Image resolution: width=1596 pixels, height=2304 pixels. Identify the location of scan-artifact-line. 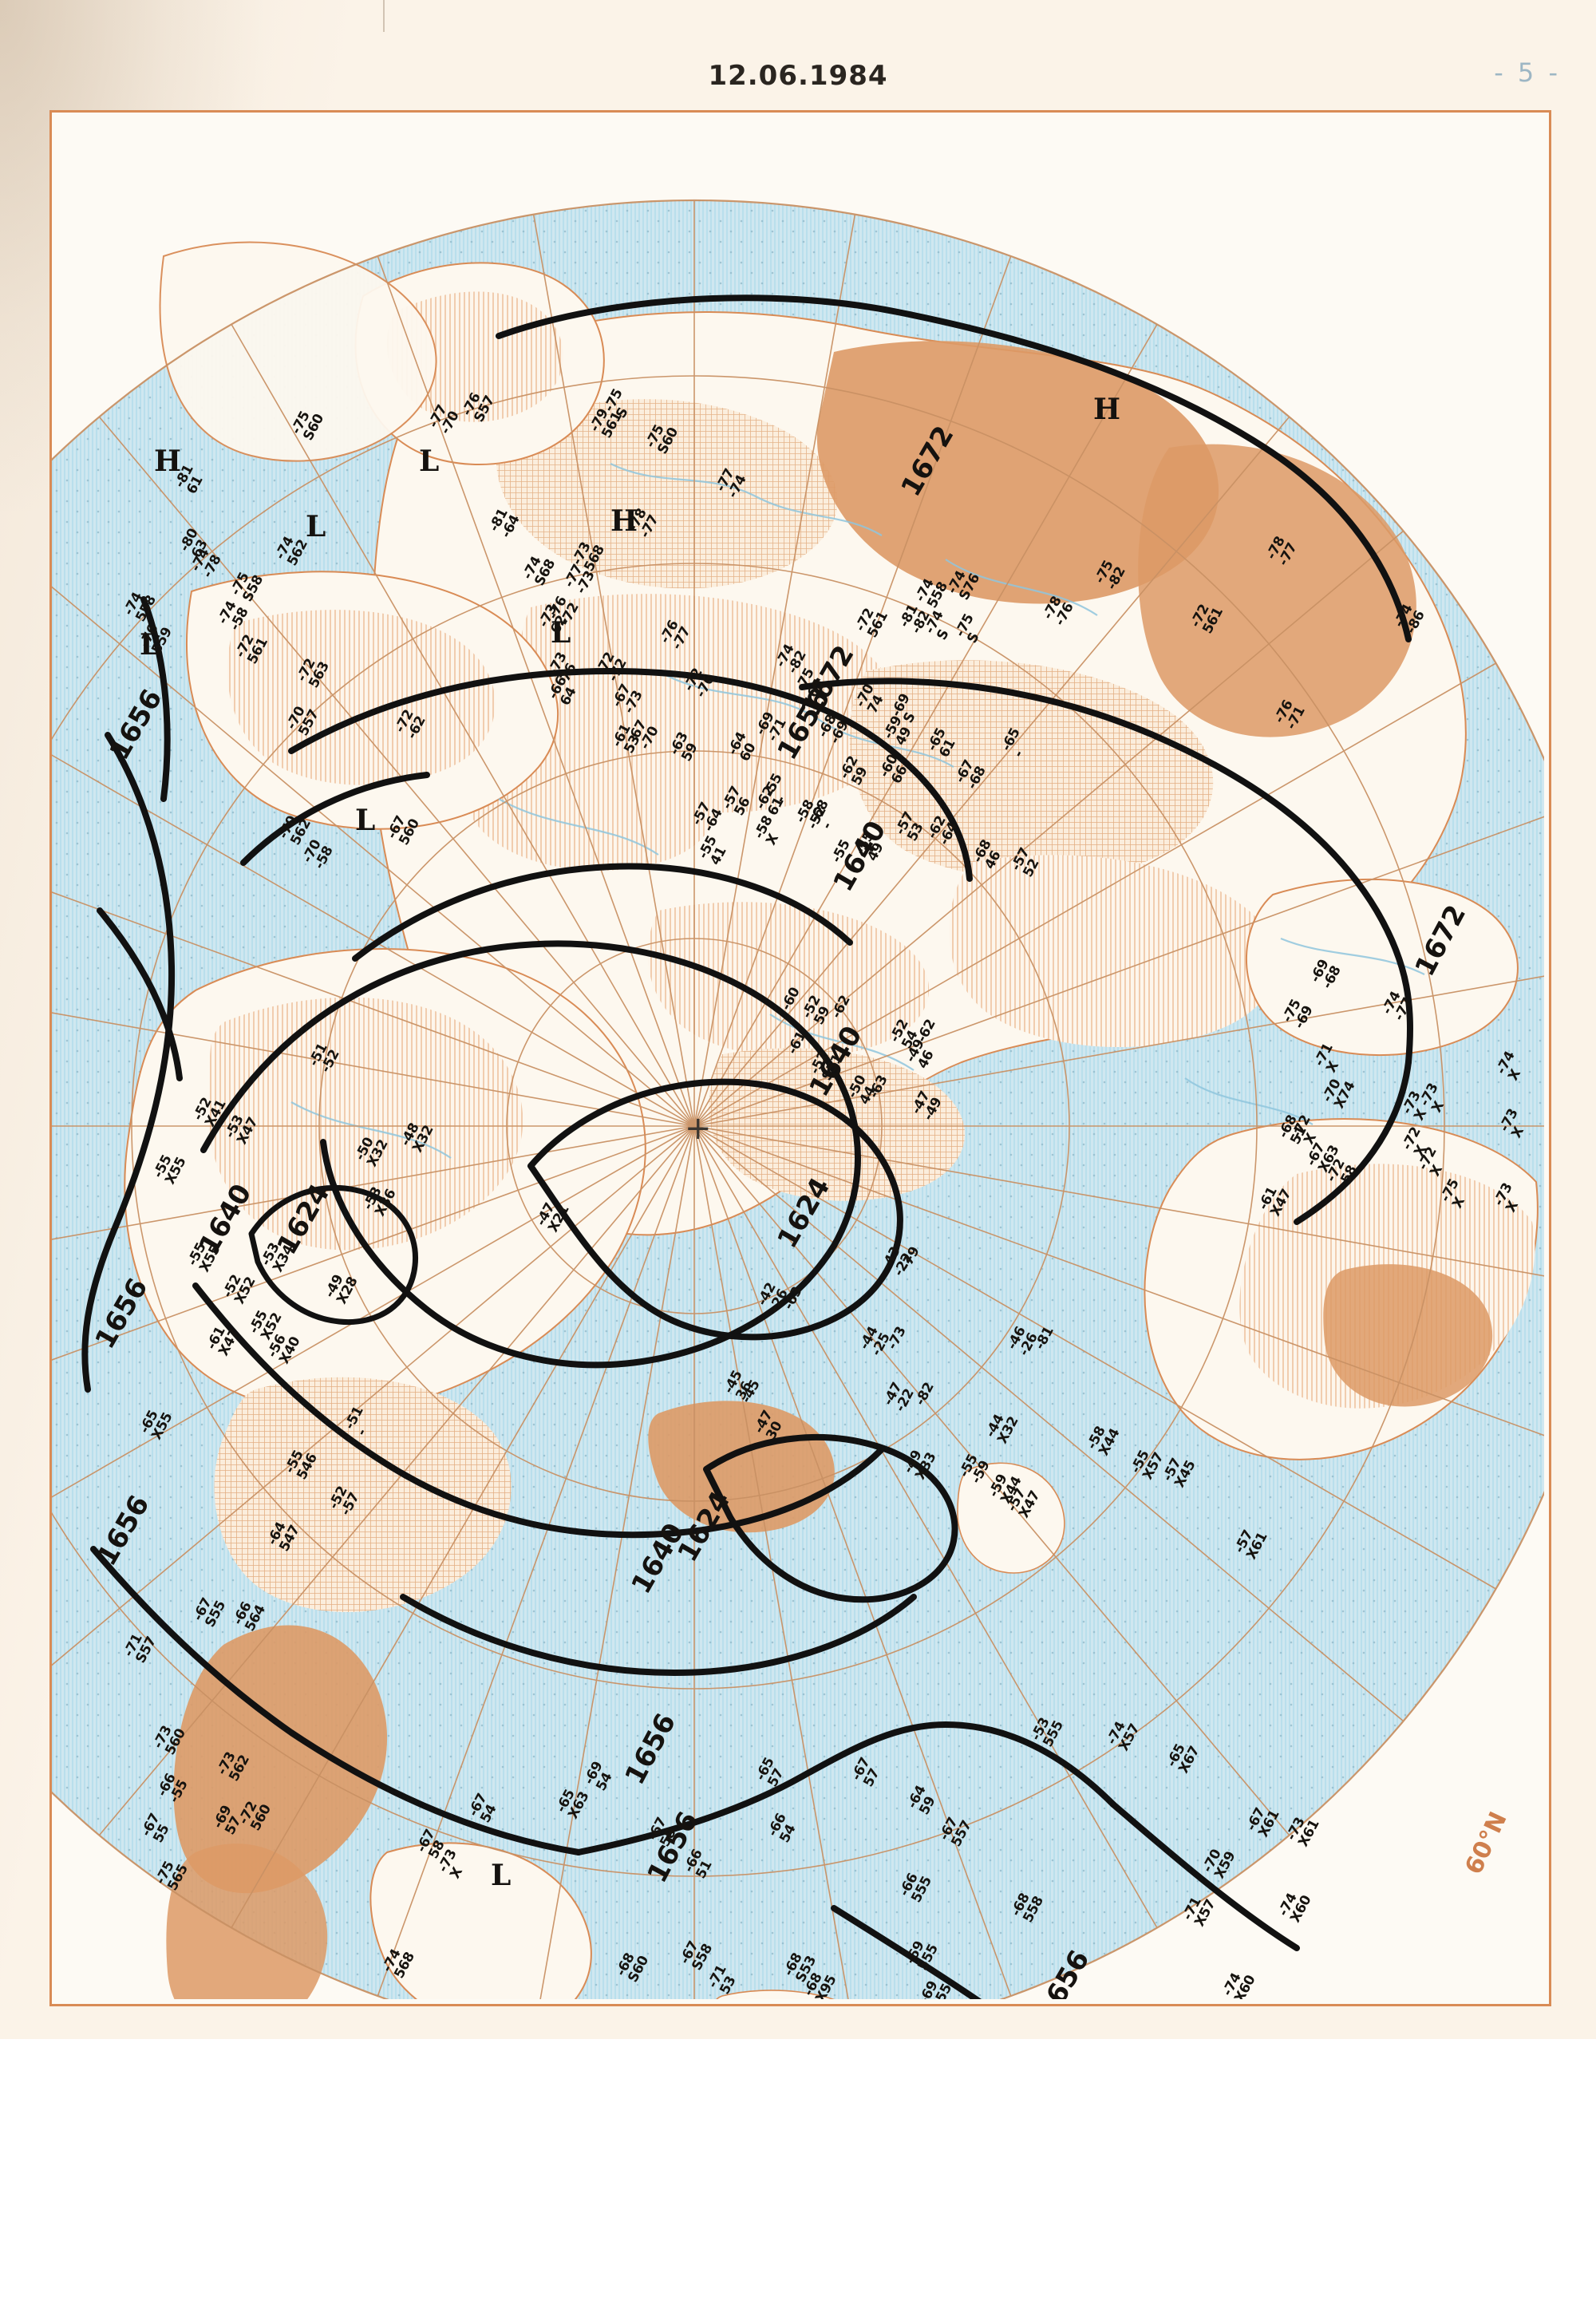
(384, 16).